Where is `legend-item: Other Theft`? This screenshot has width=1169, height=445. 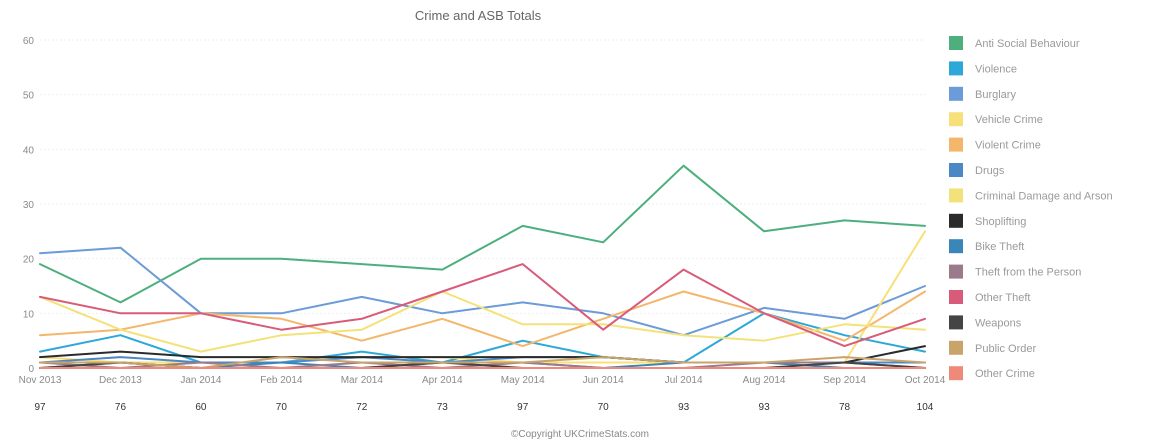
legend-item: Other Theft is located at coordinates (989, 297).